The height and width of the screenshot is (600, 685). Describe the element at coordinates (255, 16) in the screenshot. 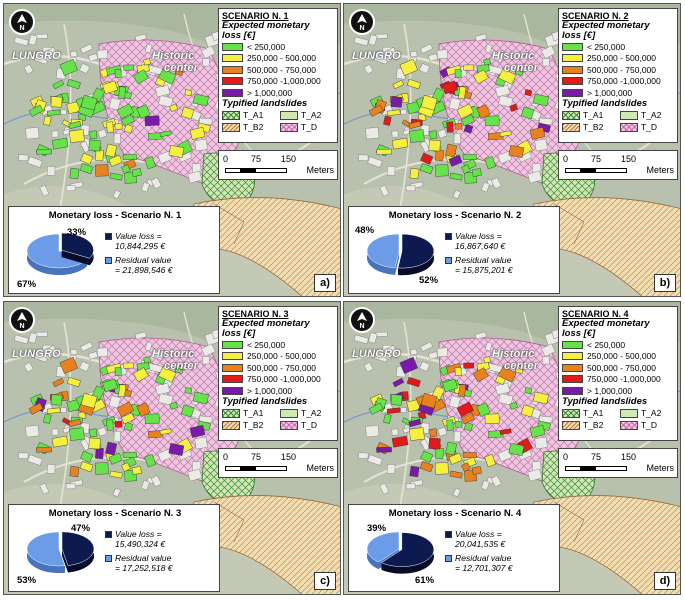

I see `scenario-title: SCENARIO N. 1` at that location.